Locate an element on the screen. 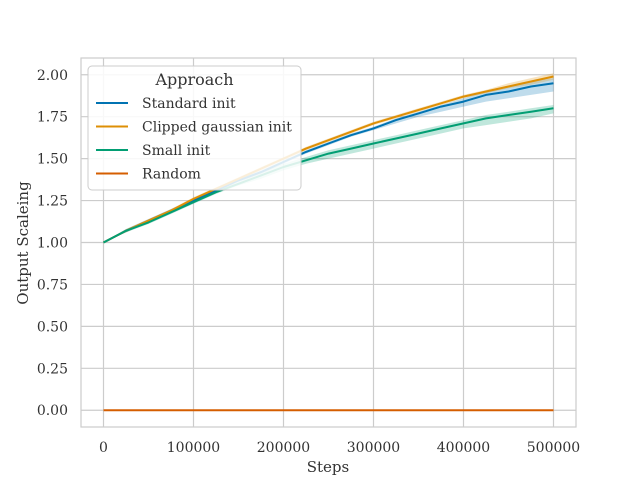 This screenshot has height=485, width=640. x-tick-label: 500000 is located at coordinates (553, 448).